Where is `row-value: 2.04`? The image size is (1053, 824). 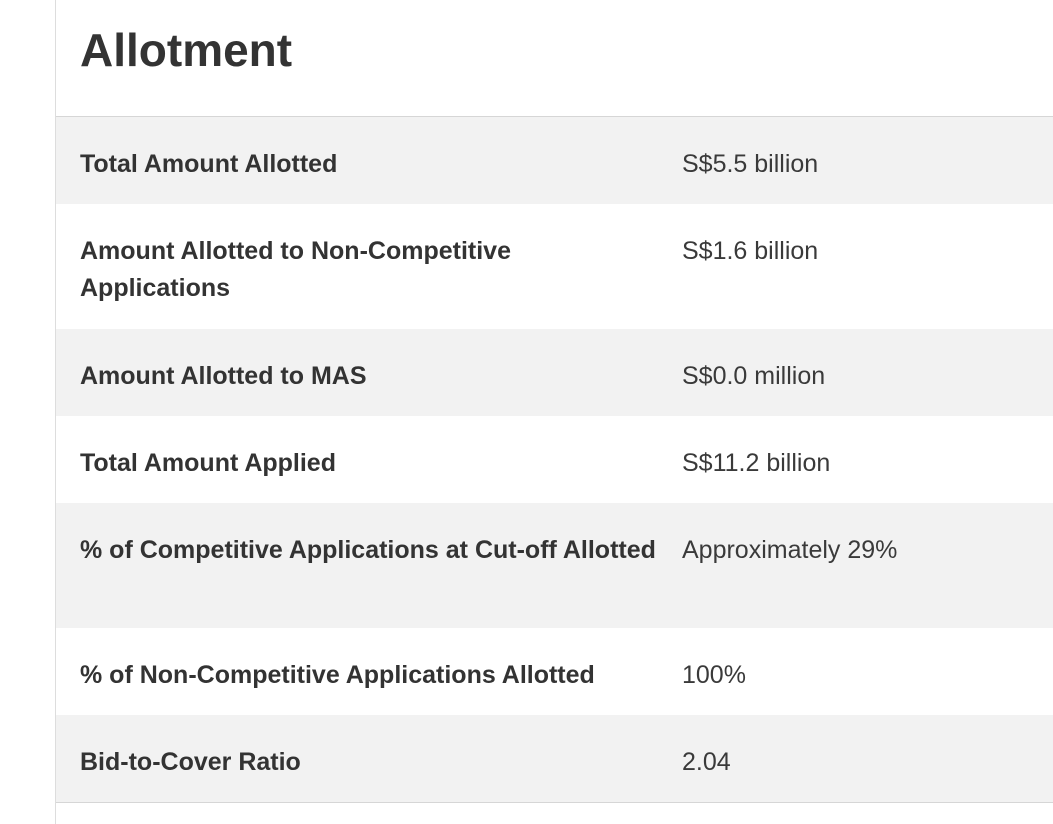 row-value: 2.04 is located at coordinates (867, 759).